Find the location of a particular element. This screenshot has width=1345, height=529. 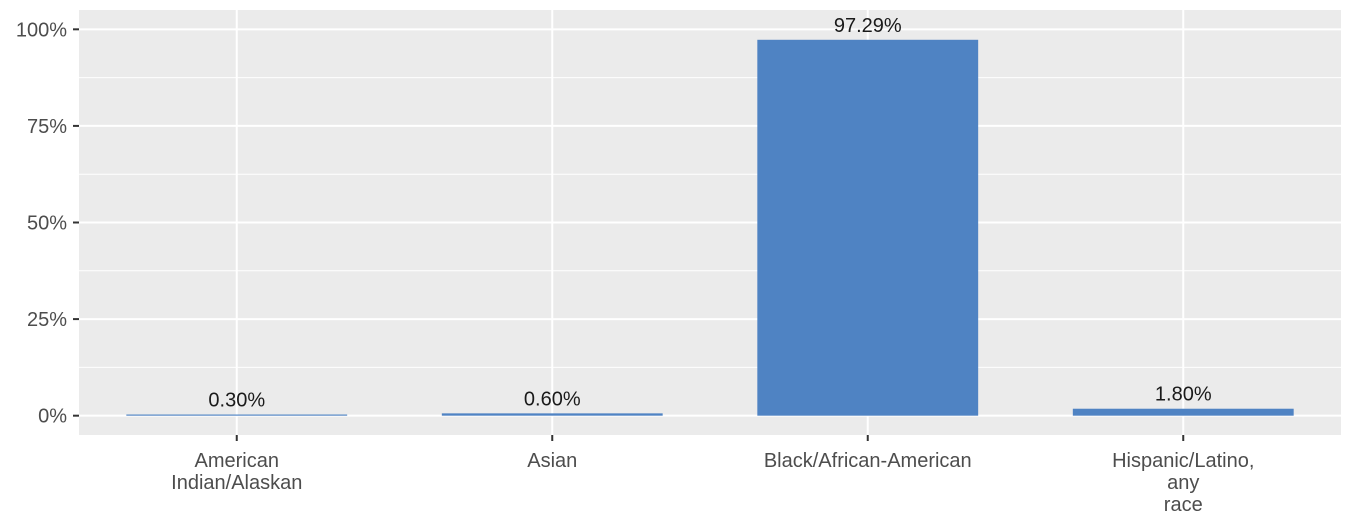

y-tick-label: 100% is located at coordinates (41, 30).